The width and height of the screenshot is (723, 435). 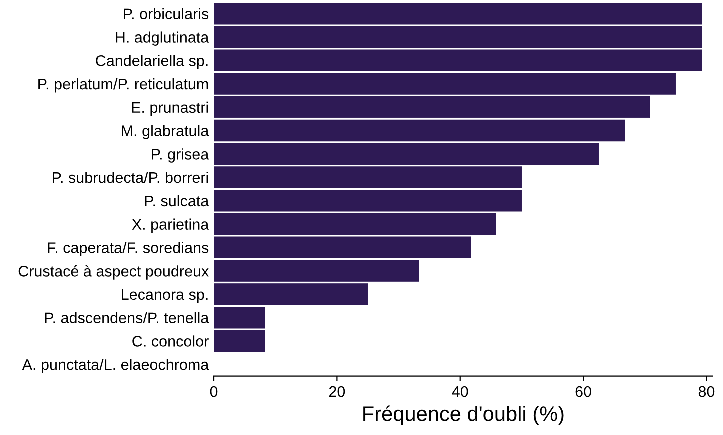 I want to click on y-tick-label: Candelariella sp., so click(x=152, y=62).